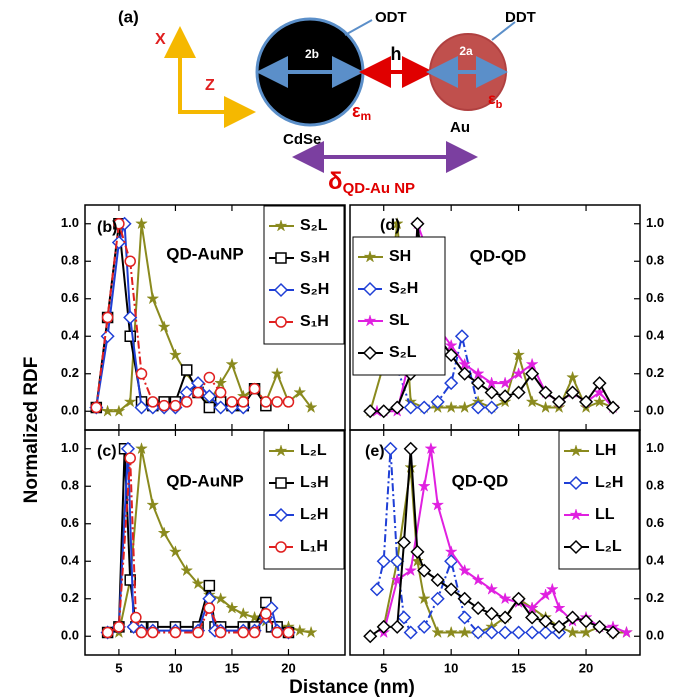 This screenshot has width=685, height=700. Describe the element at coordinates (361, 112) in the screenshot. I see `permittivity-label: εm` at that location.